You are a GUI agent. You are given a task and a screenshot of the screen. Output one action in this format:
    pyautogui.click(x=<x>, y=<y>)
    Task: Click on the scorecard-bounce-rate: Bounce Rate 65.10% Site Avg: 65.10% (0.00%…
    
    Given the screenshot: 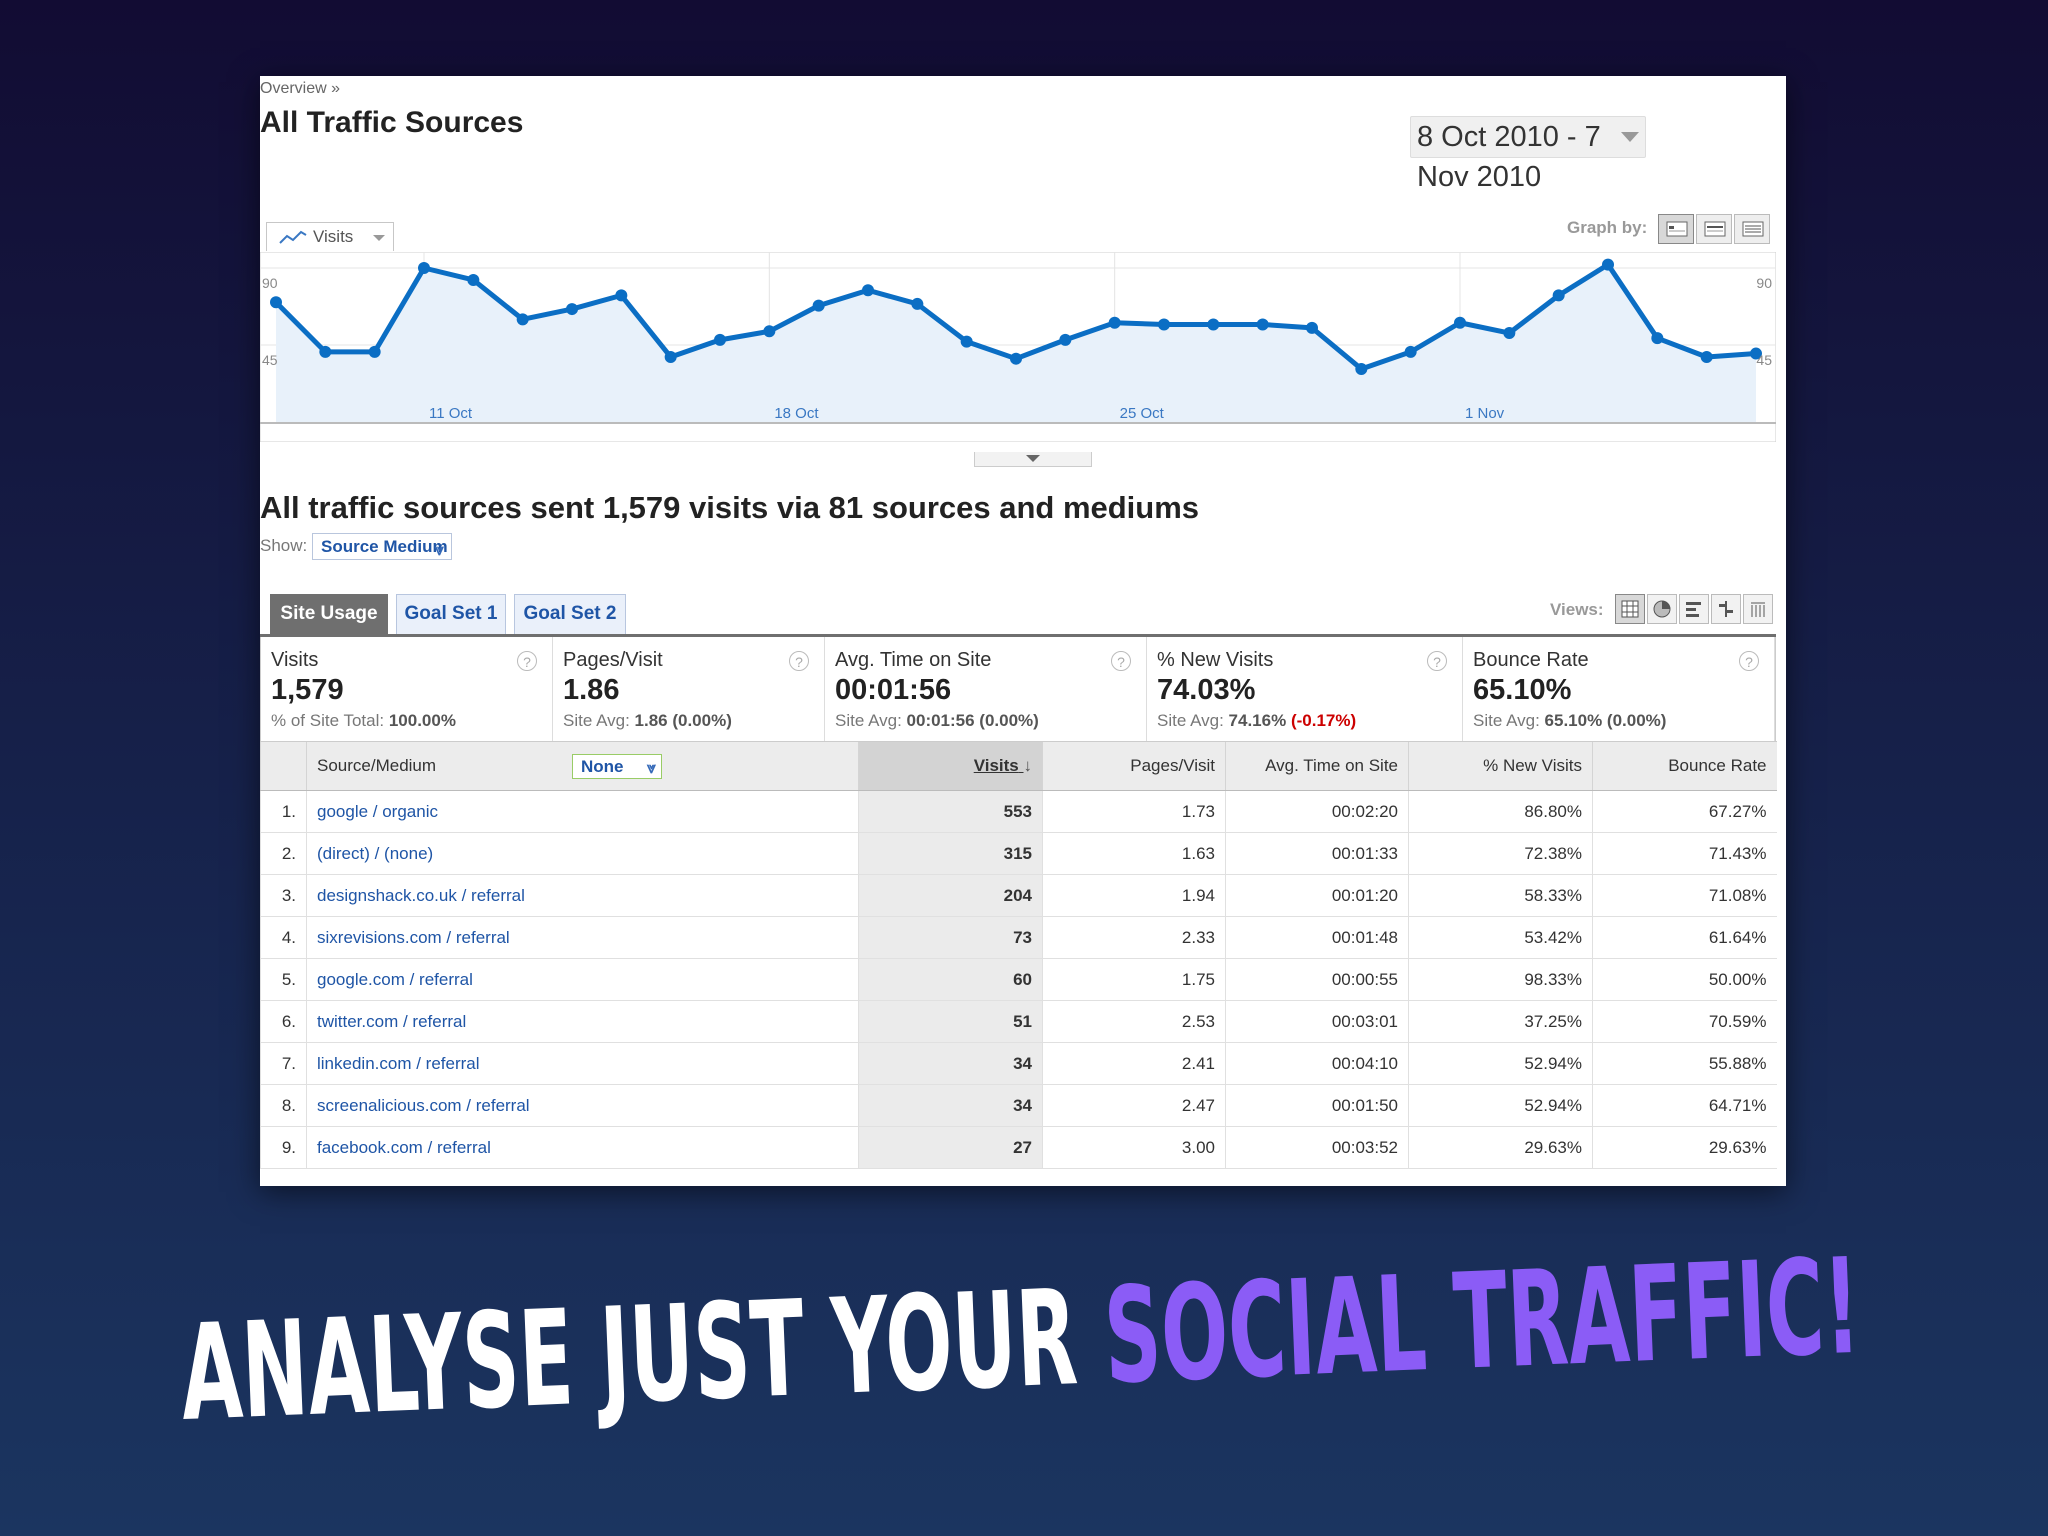 What is the action you would take?
    pyautogui.click(x=1619, y=689)
    